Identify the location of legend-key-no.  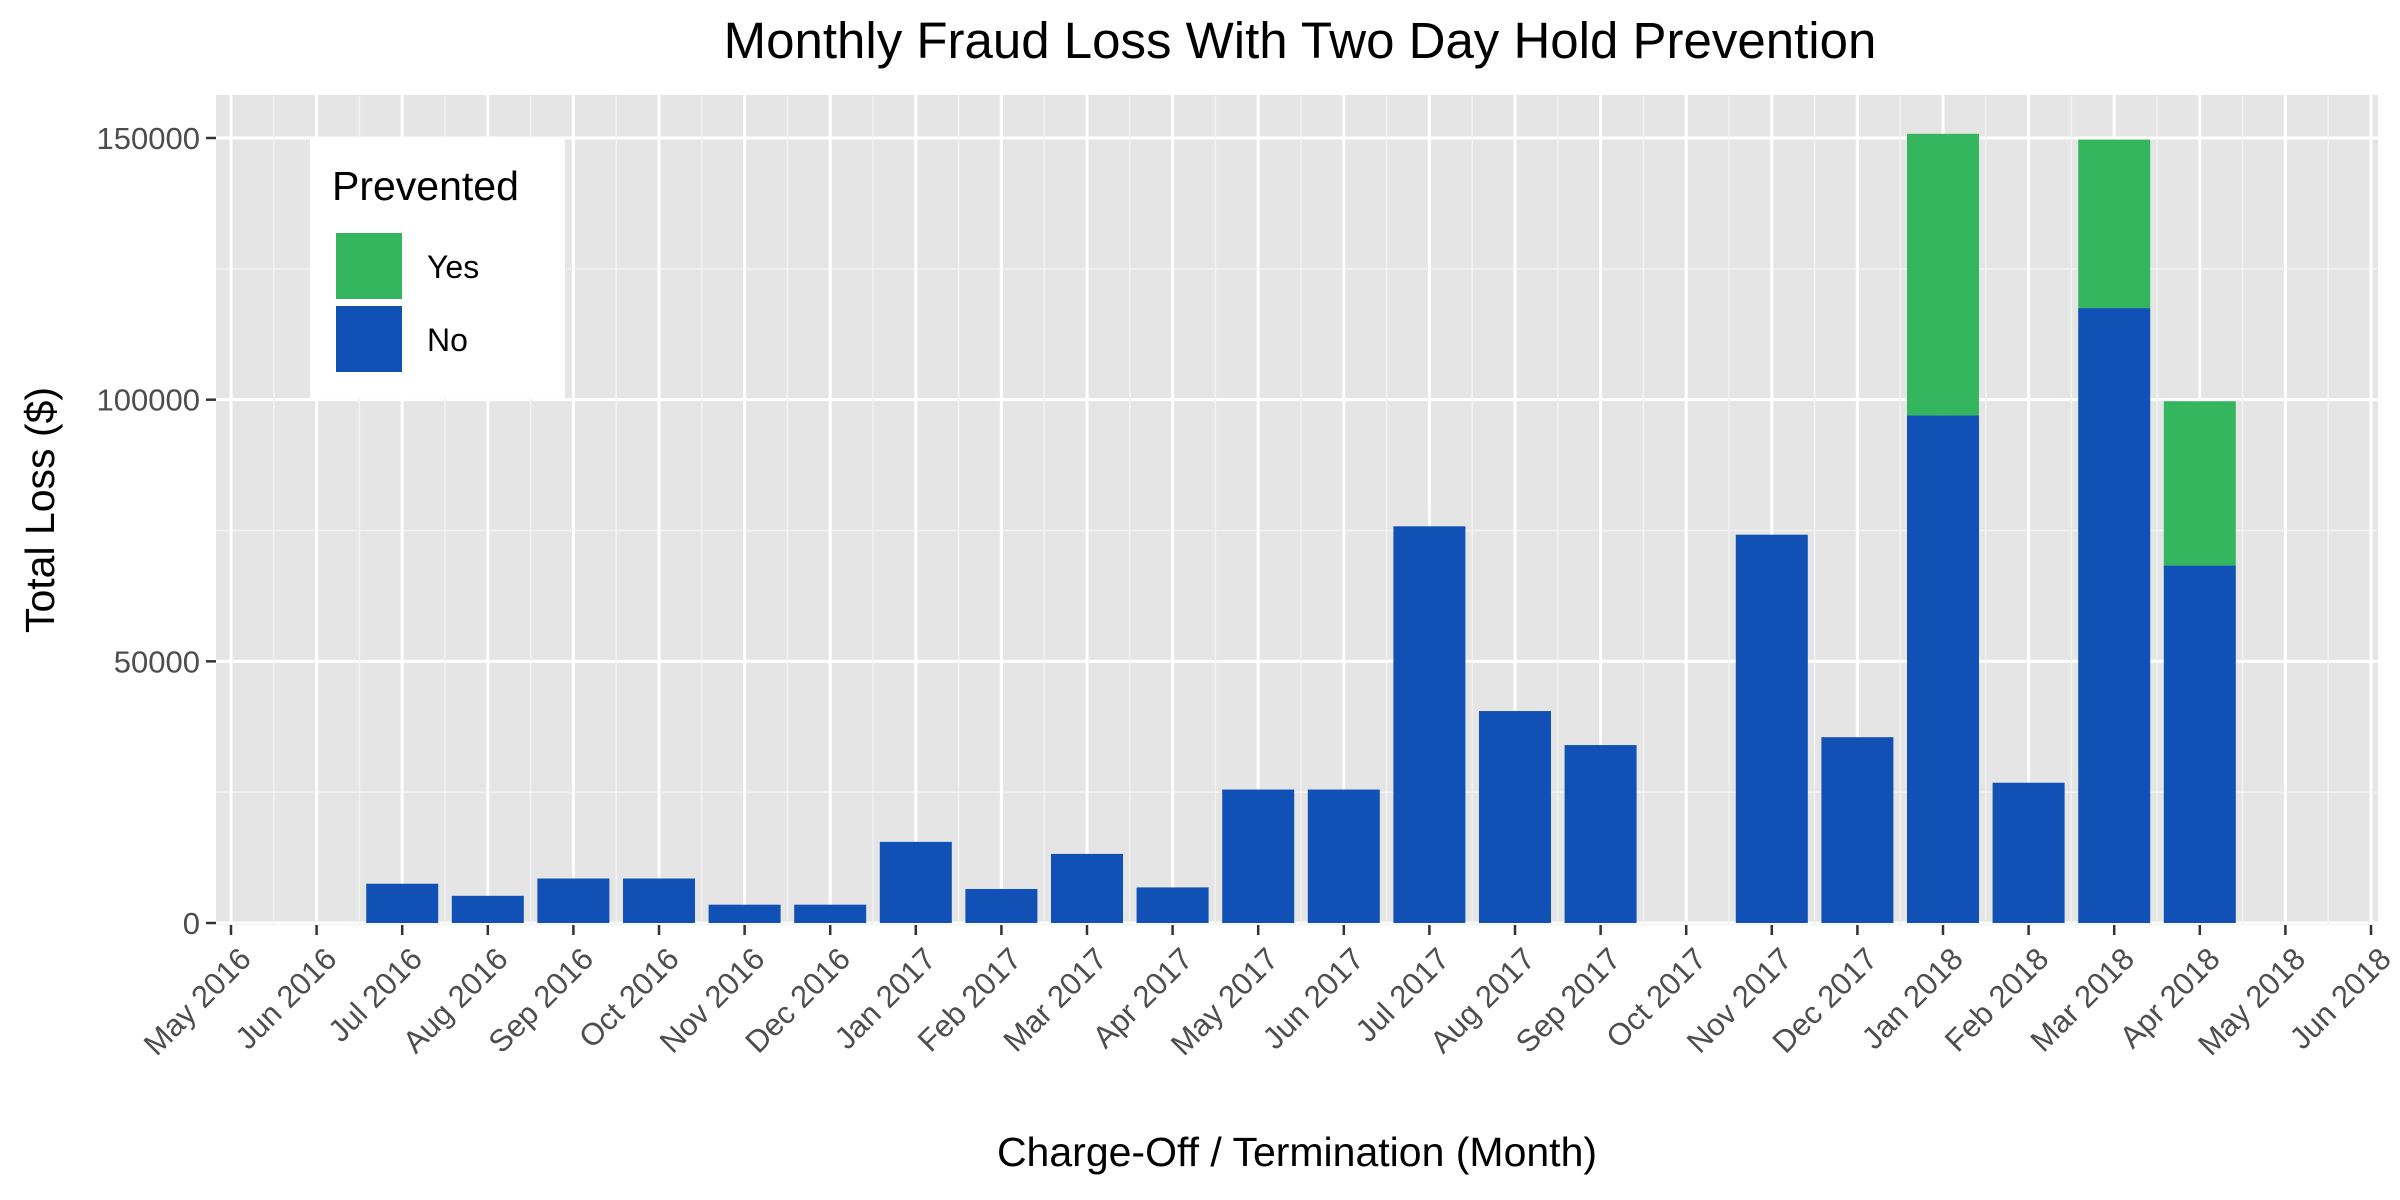
(369, 339).